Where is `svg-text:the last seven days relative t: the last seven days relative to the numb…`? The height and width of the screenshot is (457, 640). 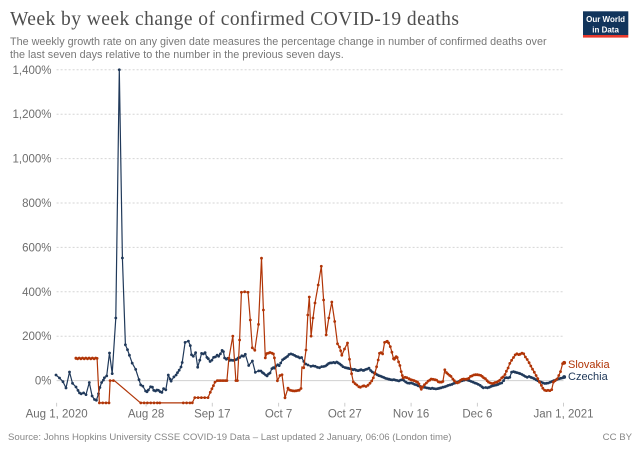
svg-text:the last seven days relative t: the last seven days relative to the numb… is located at coordinates (177, 55).